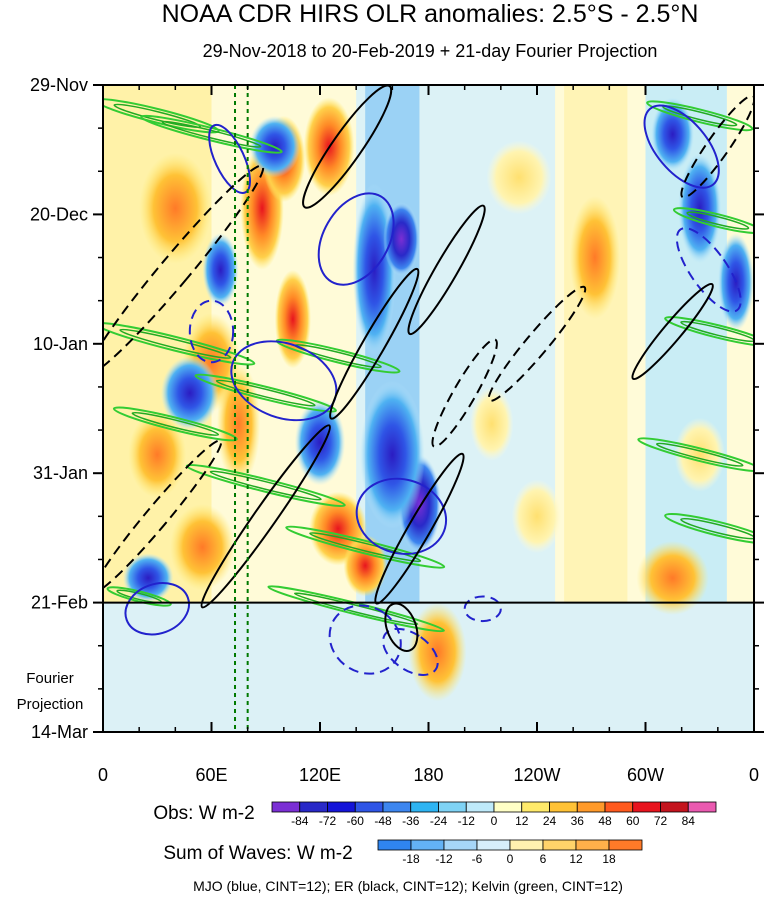 This screenshot has height=899, width=772. Describe the element at coordinates (411, 821) in the screenshot. I see `colorbar-label: -36` at that location.